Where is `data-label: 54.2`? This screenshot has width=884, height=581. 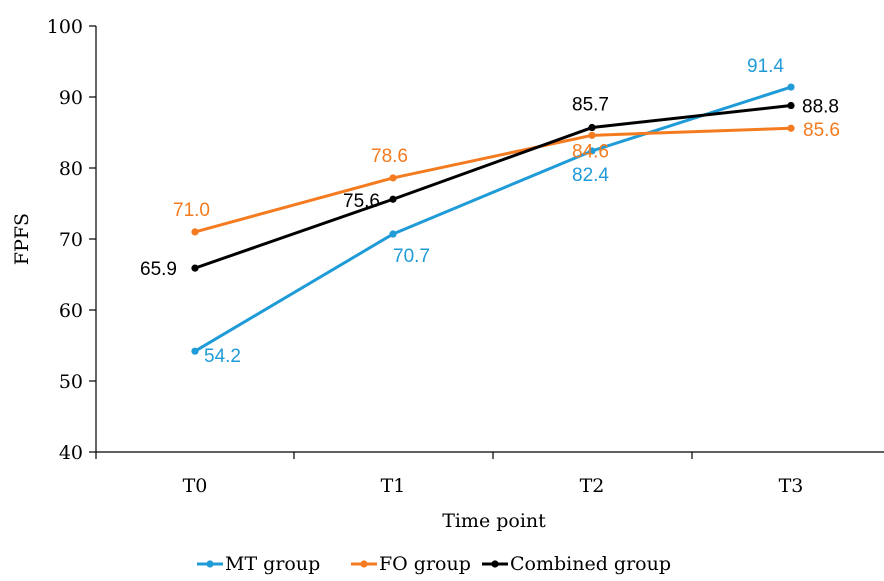 data-label: 54.2 is located at coordinates (222, 356).